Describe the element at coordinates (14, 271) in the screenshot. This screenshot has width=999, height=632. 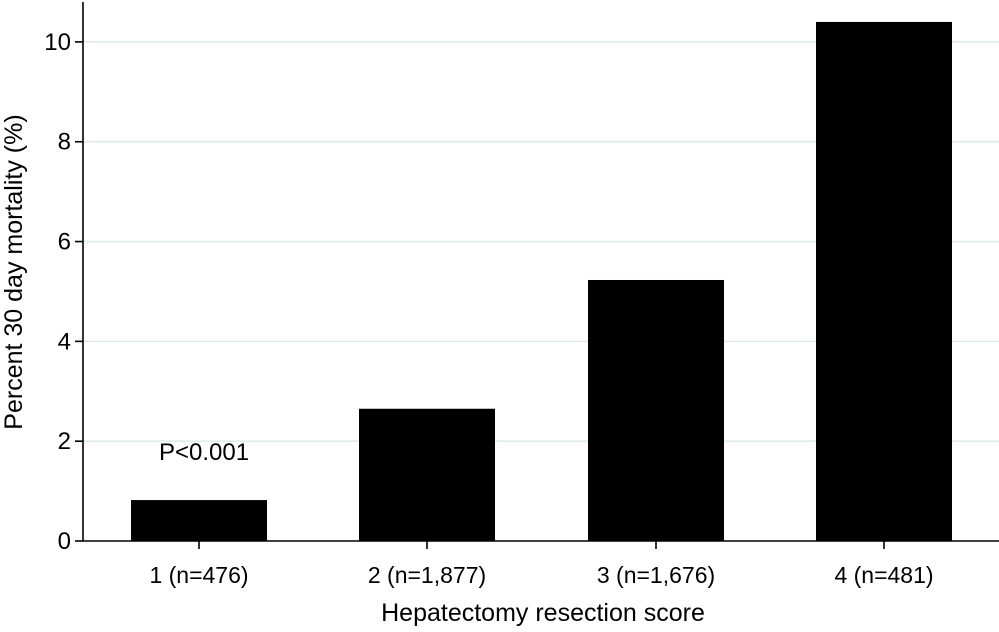
I see `y-axis-title: Percent 30 day mortality (%)` at that location.